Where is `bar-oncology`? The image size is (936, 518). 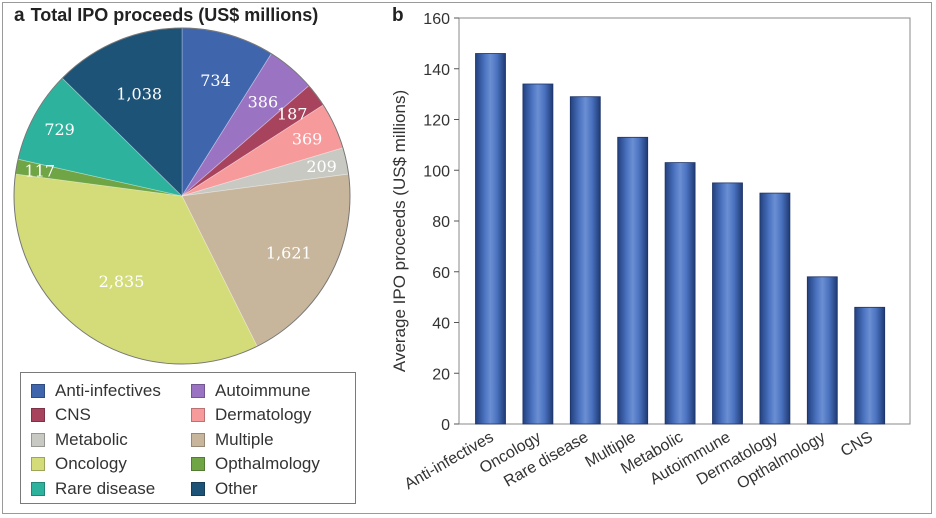
bar-oncology is located at coordinates (538, 254).